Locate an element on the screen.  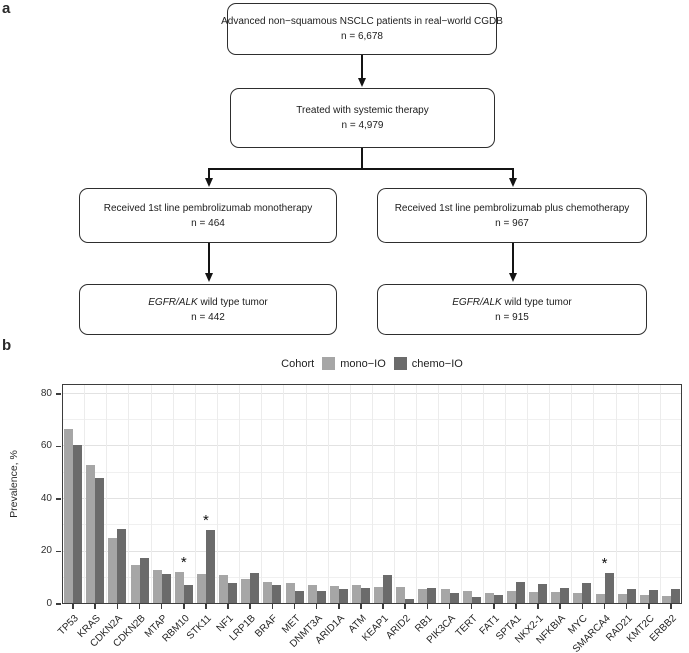
flow-box-population-n: n = 6,678 is located at coordinates (362, 36).